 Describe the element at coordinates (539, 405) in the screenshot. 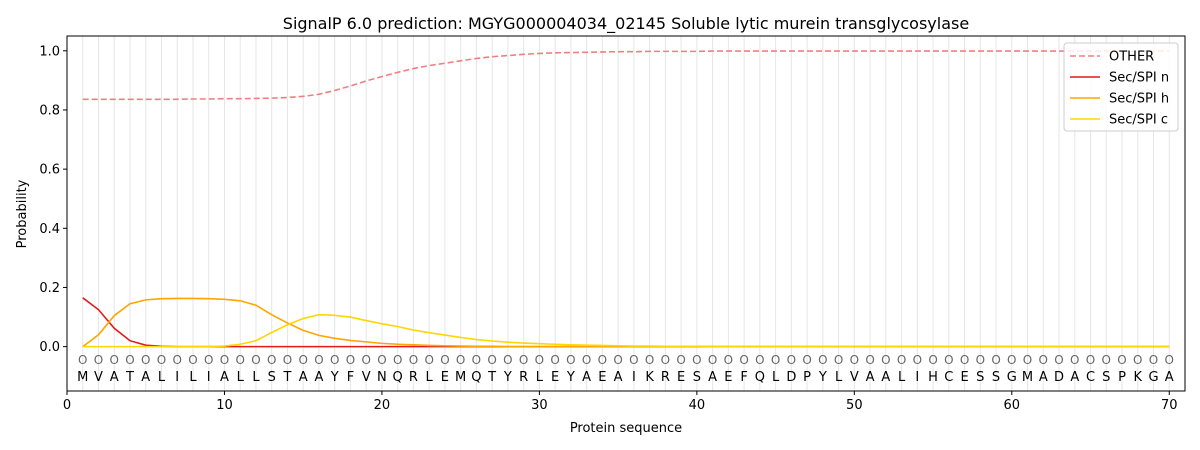

I see `x-tick-label: 30` at that location.